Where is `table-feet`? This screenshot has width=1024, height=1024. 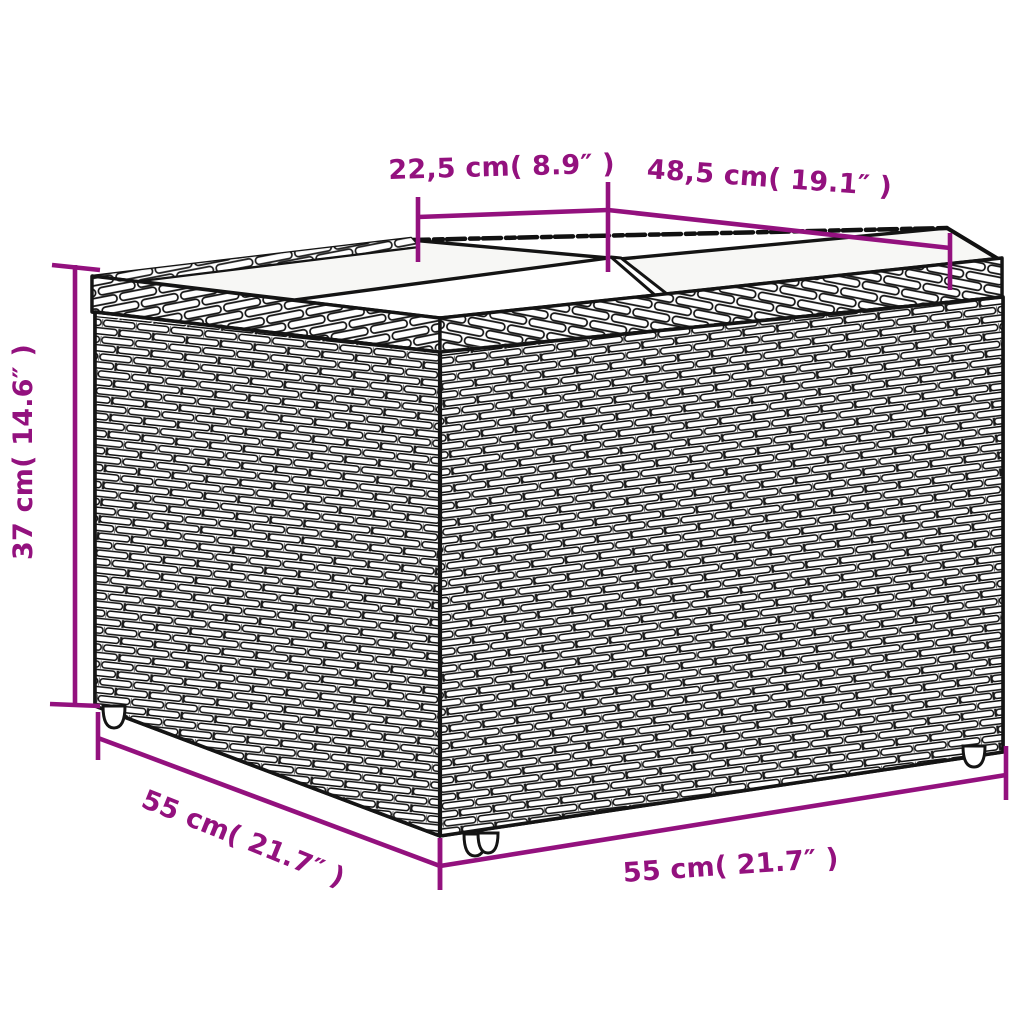 table-feet is located at coordinates (544, 781).